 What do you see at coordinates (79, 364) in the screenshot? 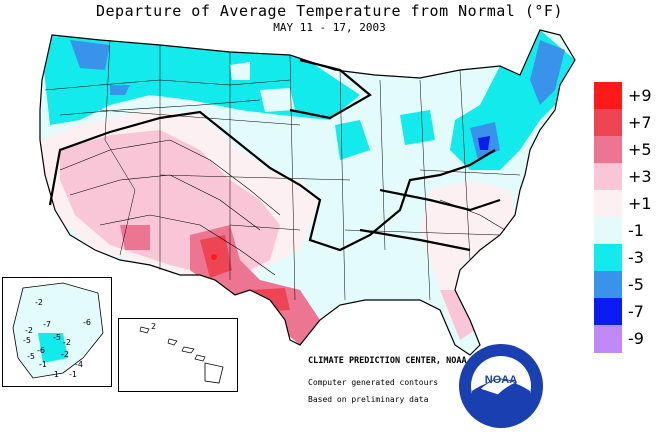
I see `alaska-label: -4` at bounding box center [79, 364].